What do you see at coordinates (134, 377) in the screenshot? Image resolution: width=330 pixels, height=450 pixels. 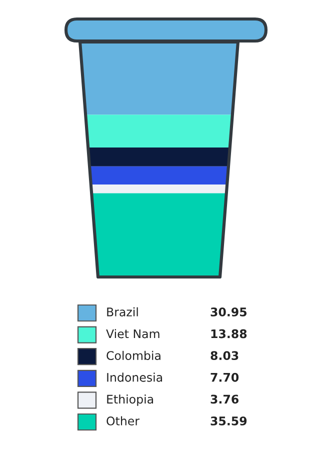 I see `category-label: Indonesia` at bounding box center [134, 377].